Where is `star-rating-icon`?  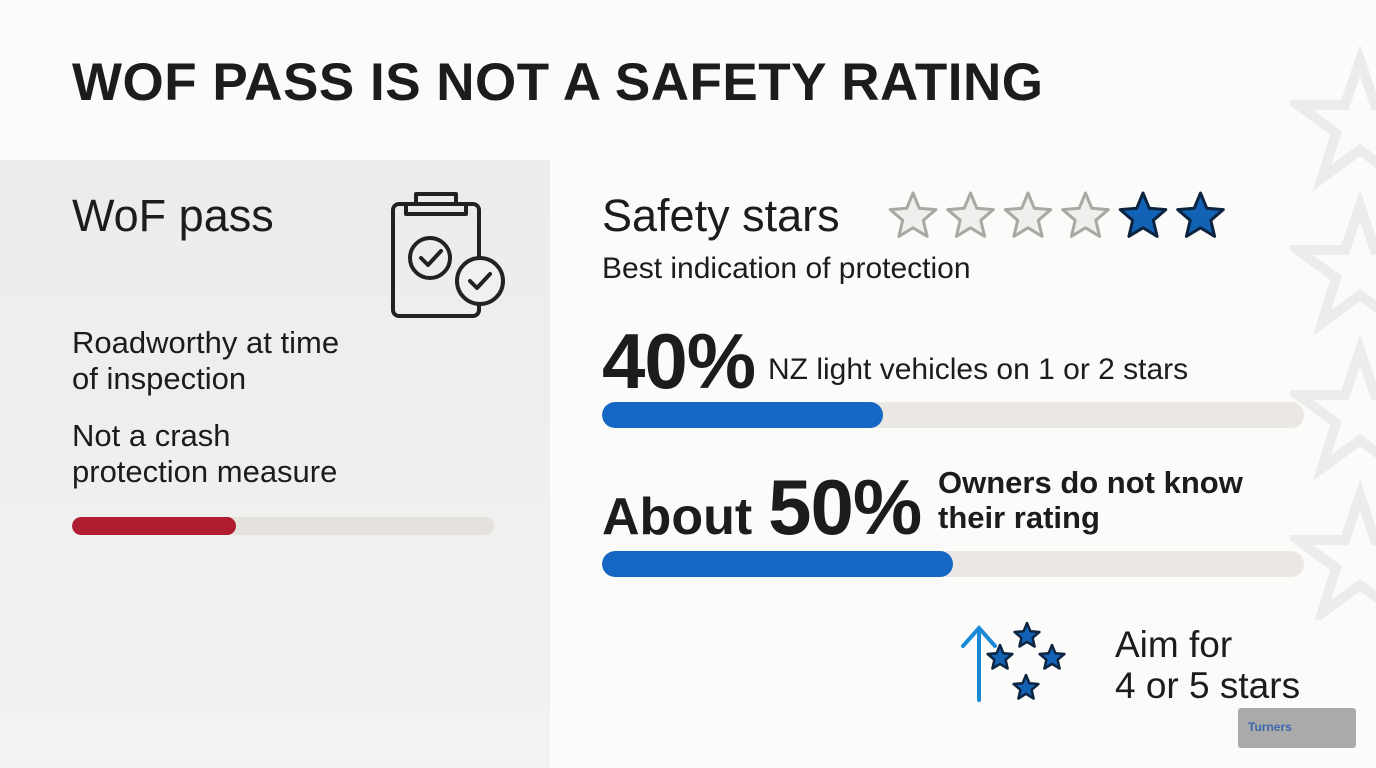
star-rating-icon is located at coordinates (1056, 214).